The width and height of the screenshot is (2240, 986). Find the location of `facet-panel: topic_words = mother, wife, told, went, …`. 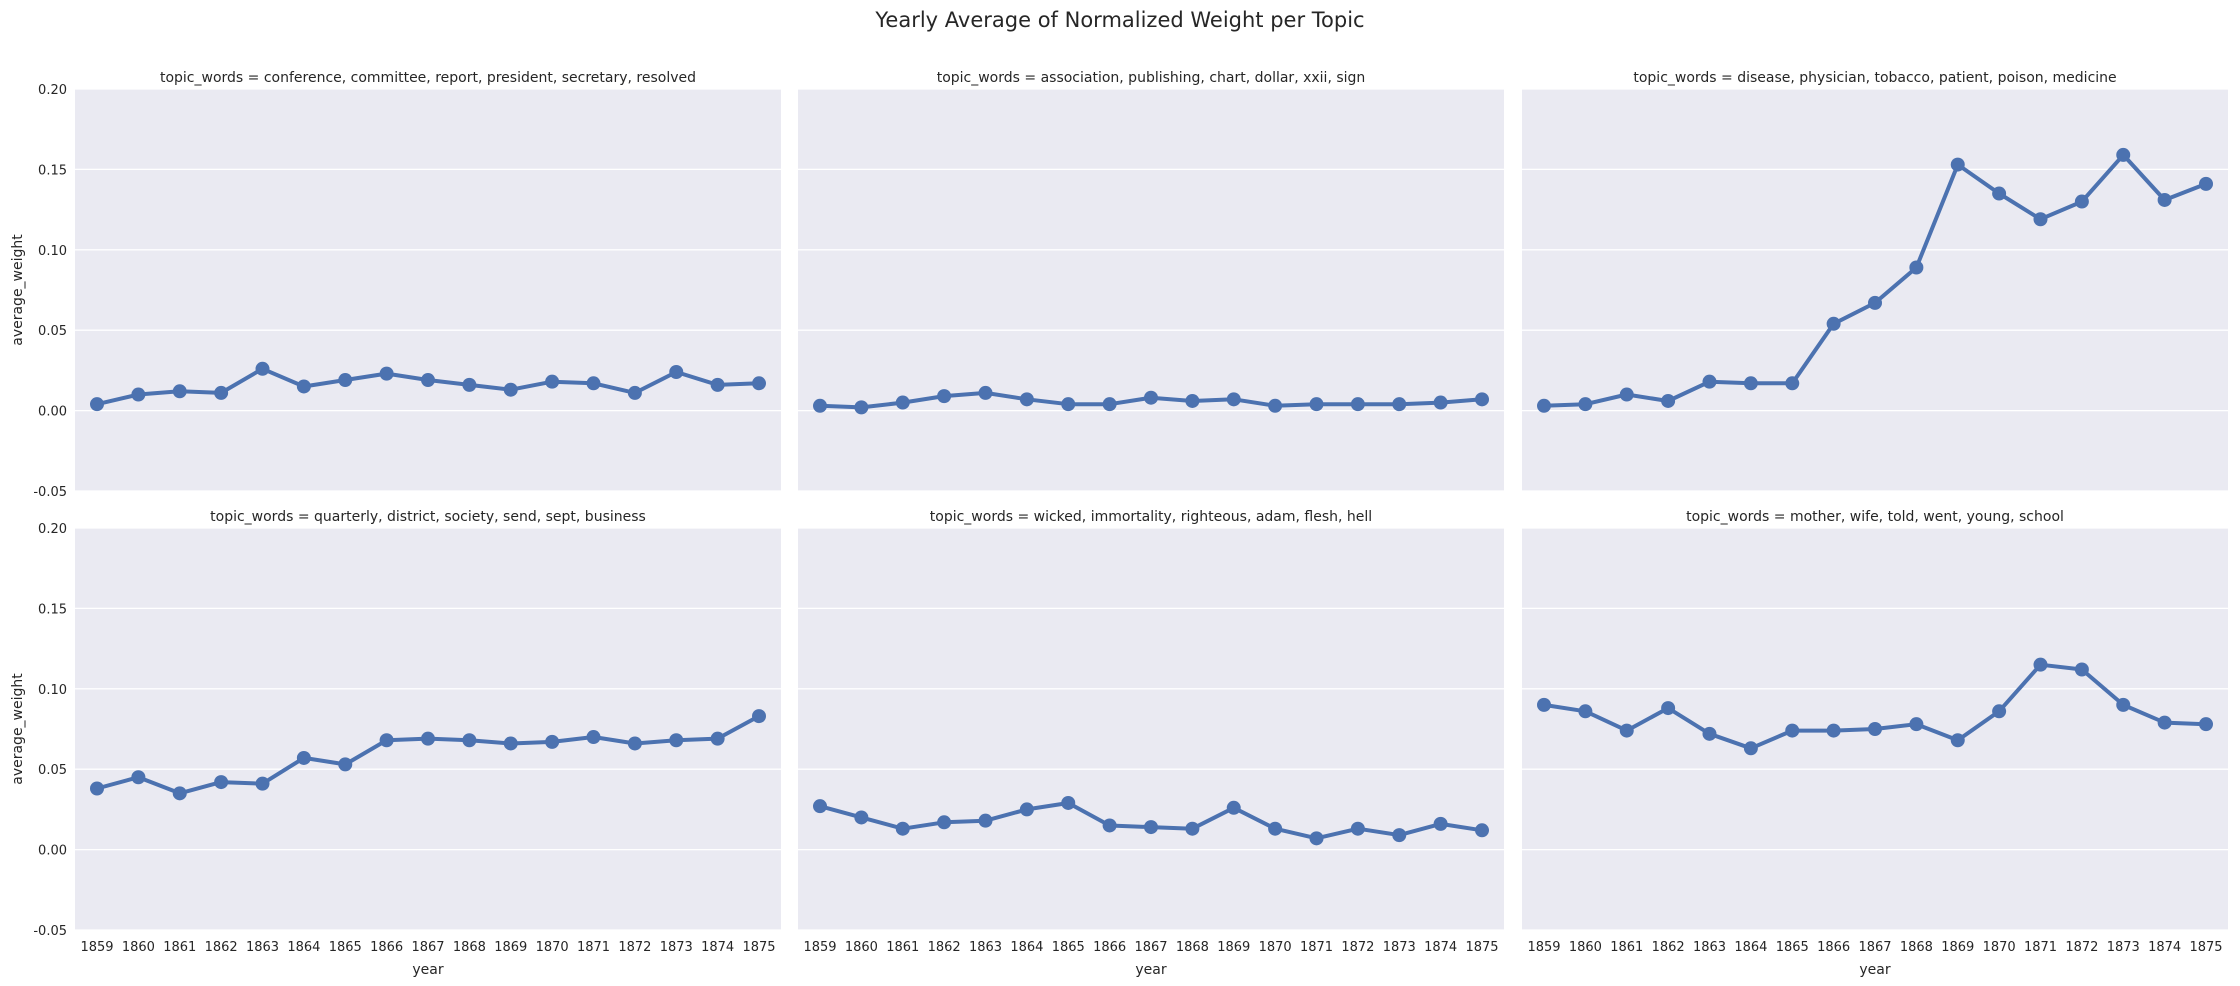

facet-panel: topic_words = mother, wife, told, went, … is located at coordinates (1875, 743).